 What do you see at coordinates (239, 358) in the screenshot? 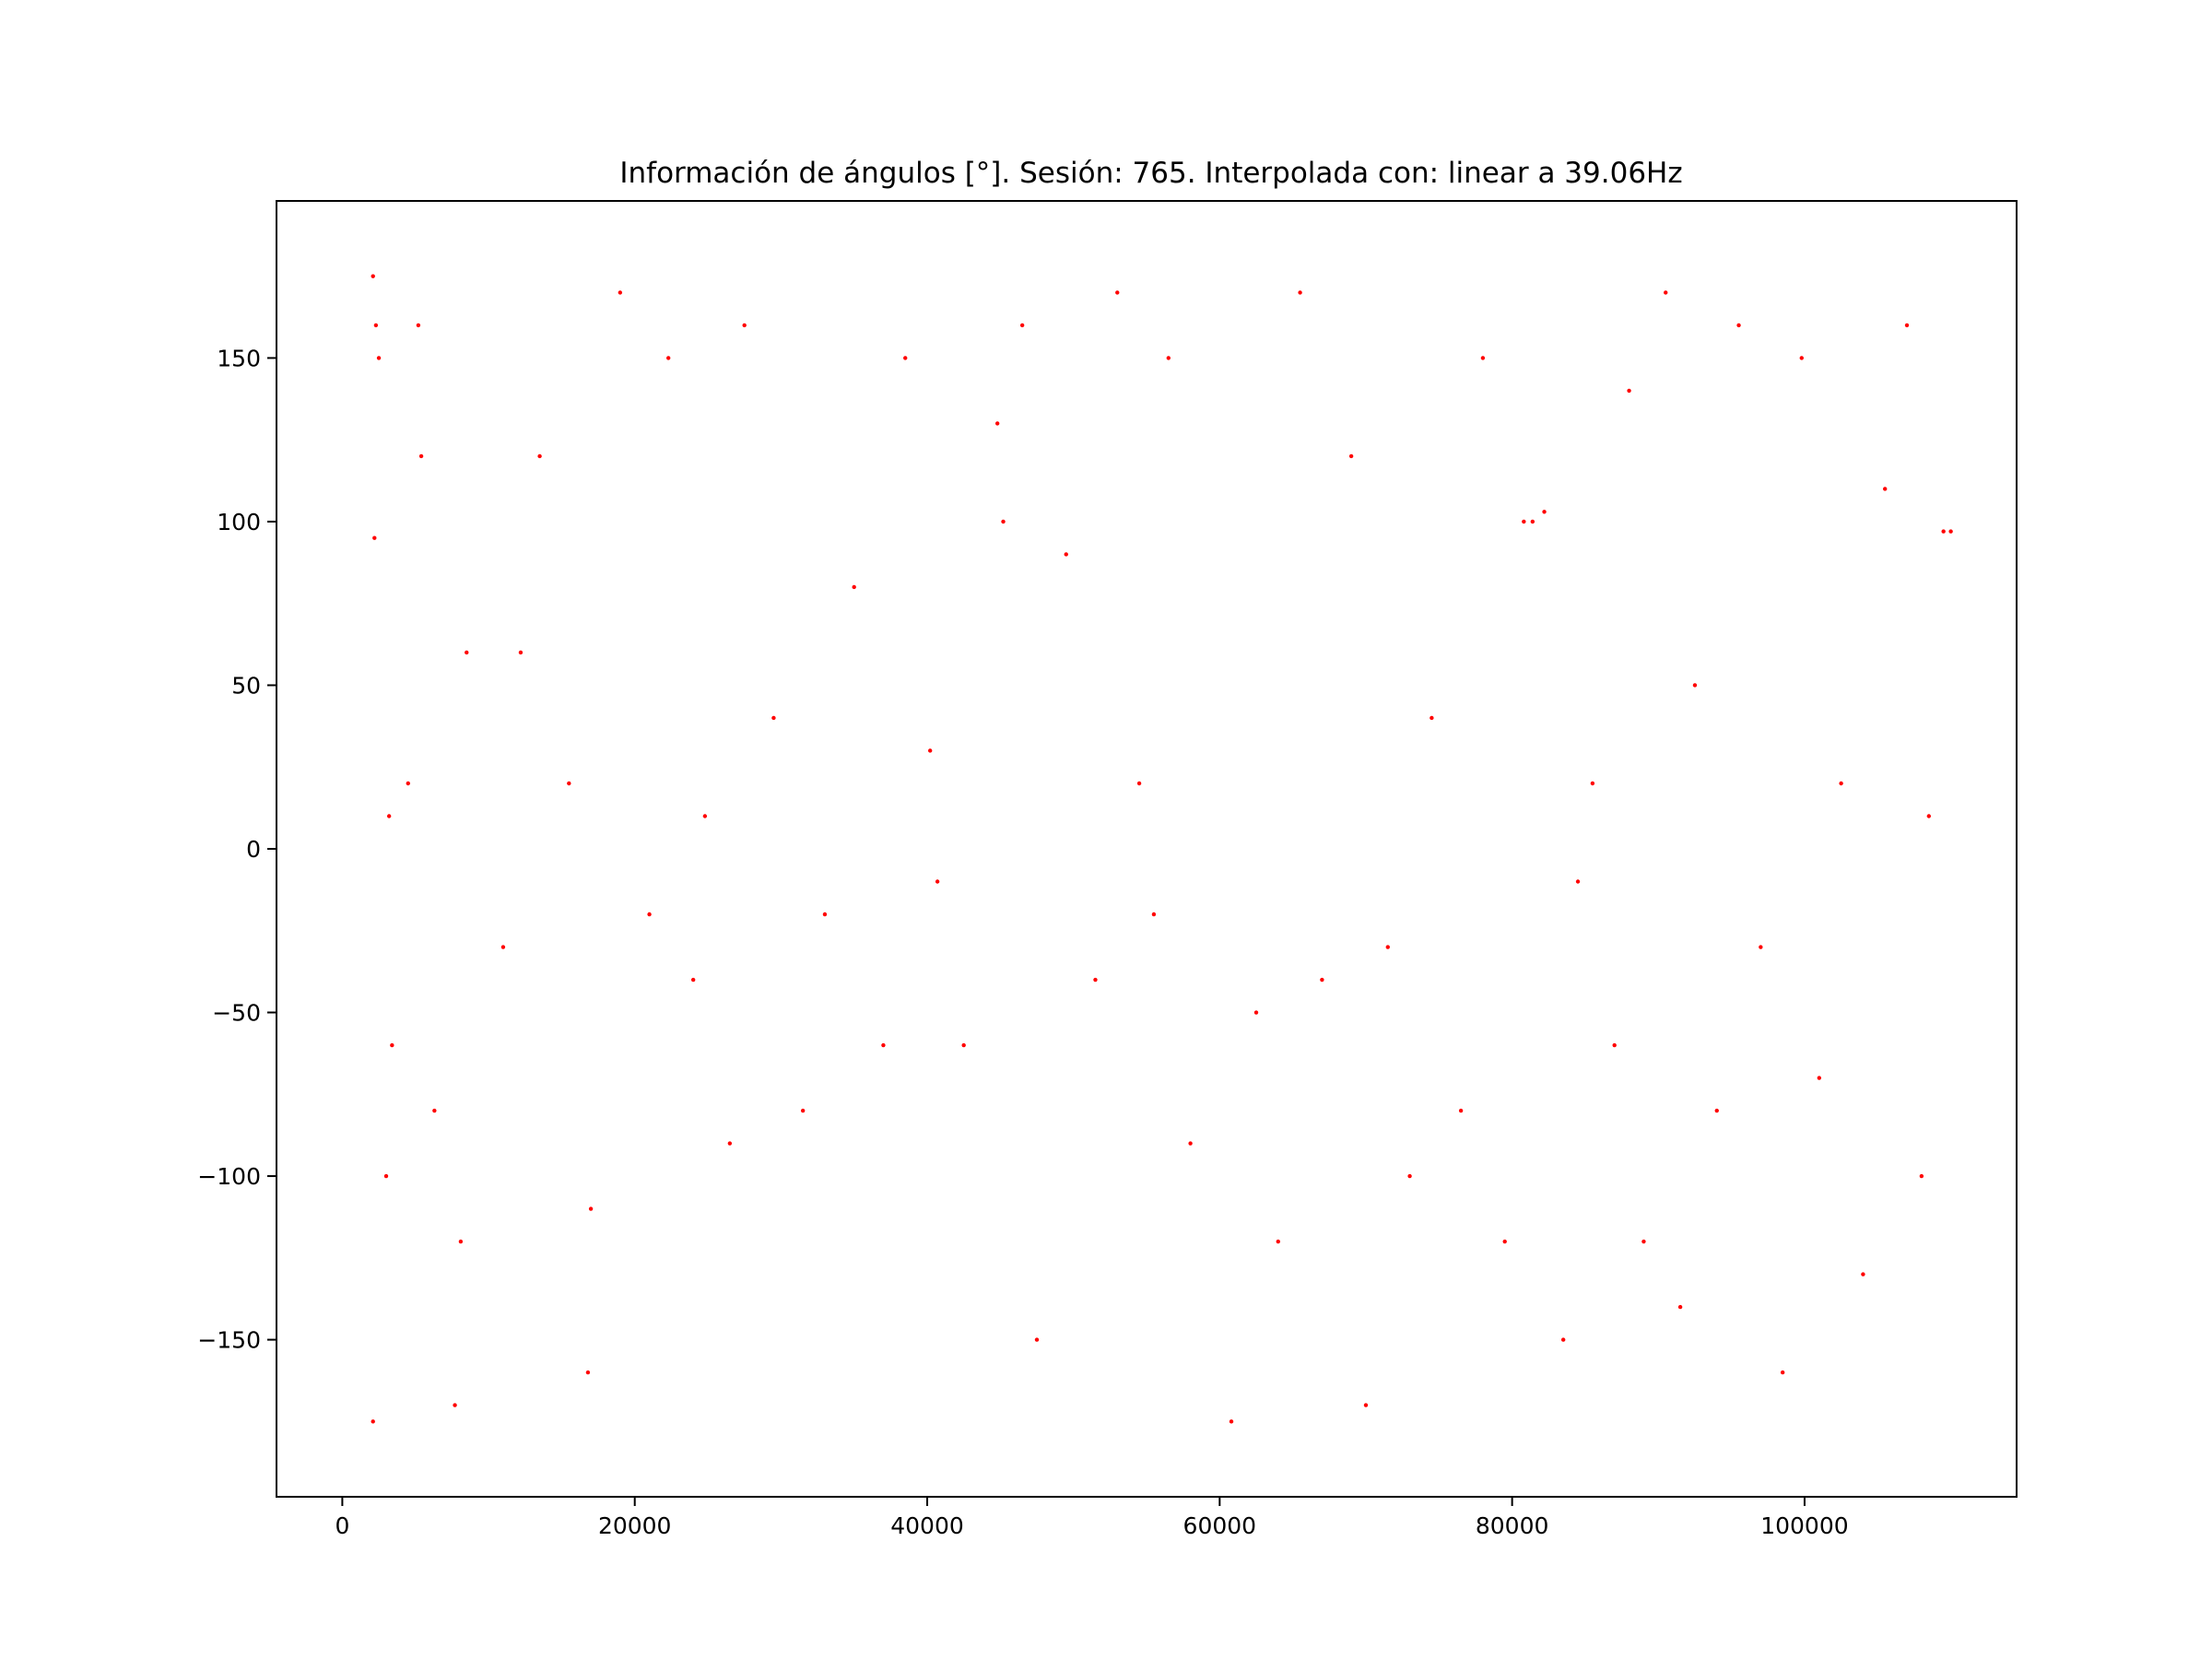
I see `y-tick-label: 150` at bounding box center [239, 358].